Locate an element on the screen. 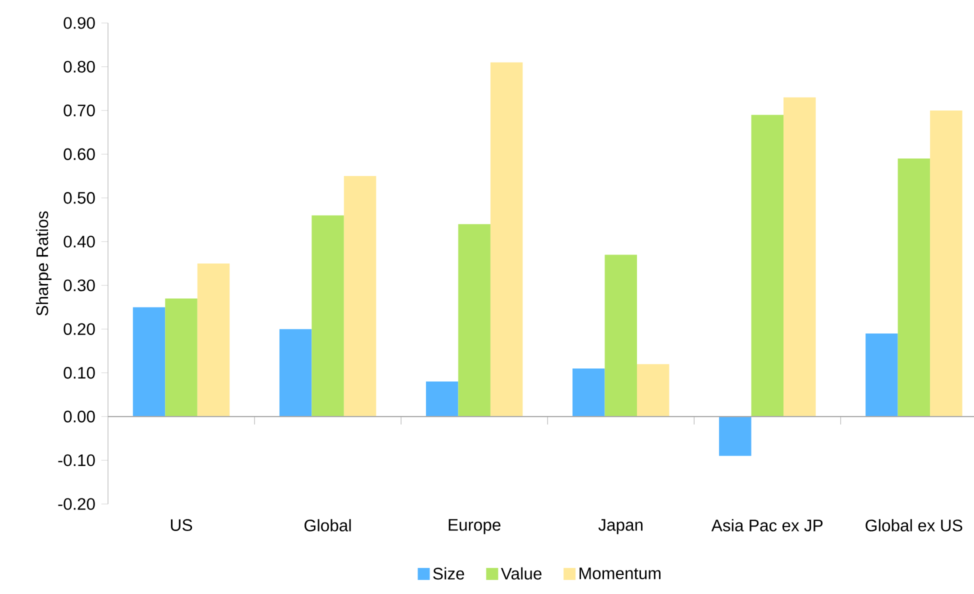 This screenshot has height=594, width=974. y-tick-label: 0.00 is located at coordinates (79, 416).